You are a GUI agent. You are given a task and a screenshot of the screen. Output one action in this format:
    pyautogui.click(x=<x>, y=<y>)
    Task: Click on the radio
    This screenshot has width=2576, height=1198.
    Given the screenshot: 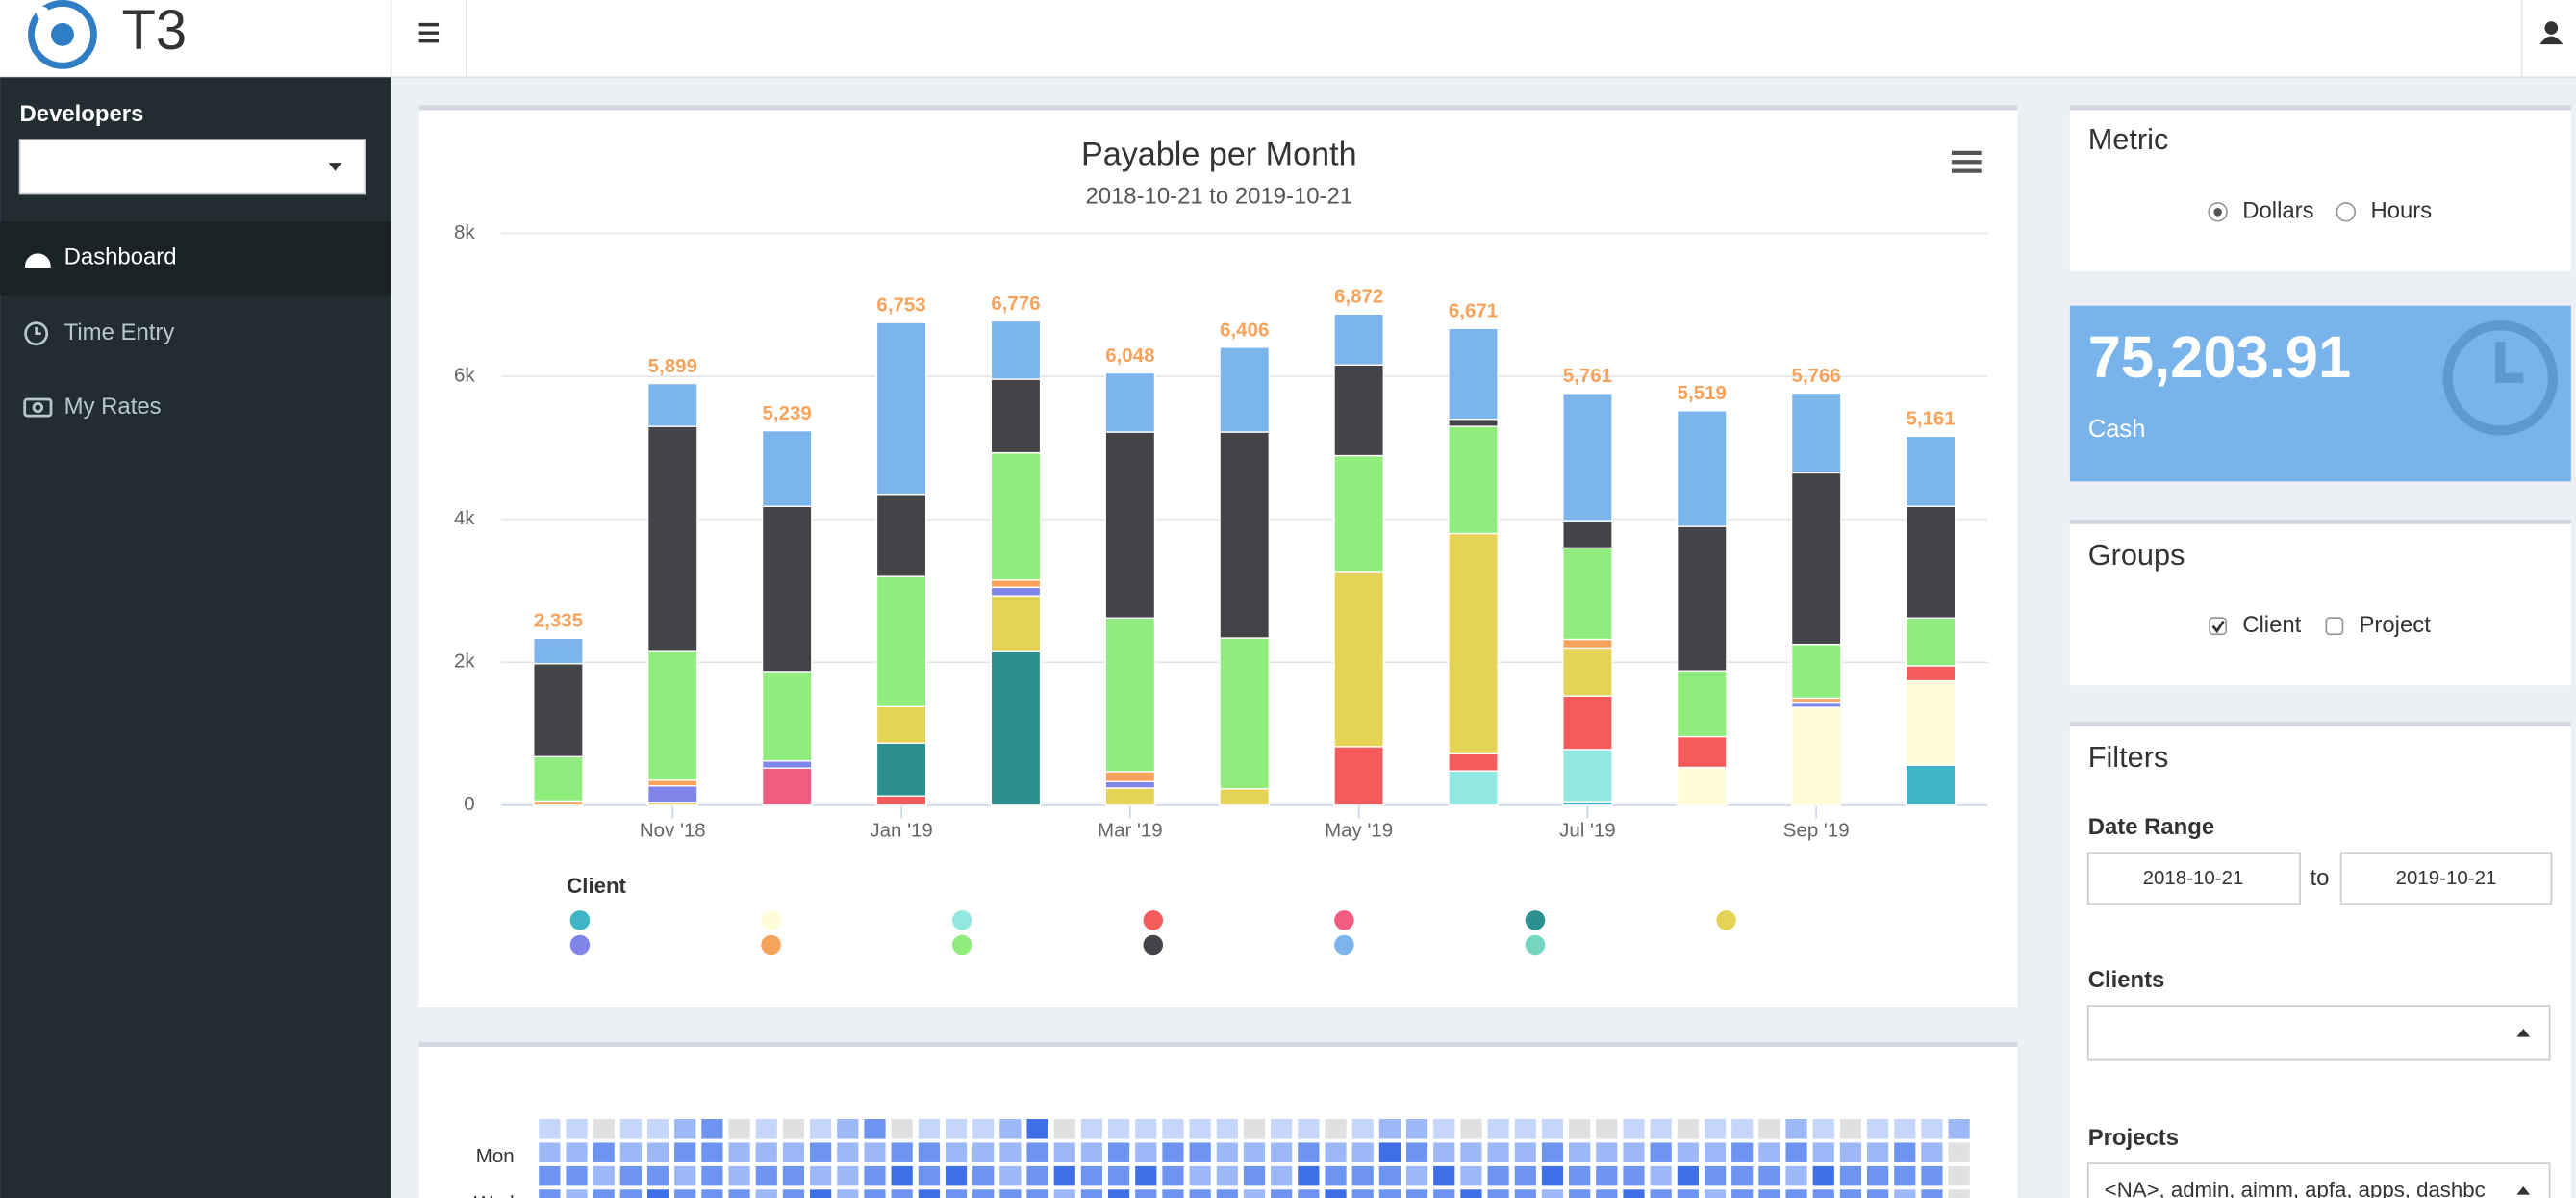 What is the action you would take?
    pyautogui.click(x=2347, y=212)
    